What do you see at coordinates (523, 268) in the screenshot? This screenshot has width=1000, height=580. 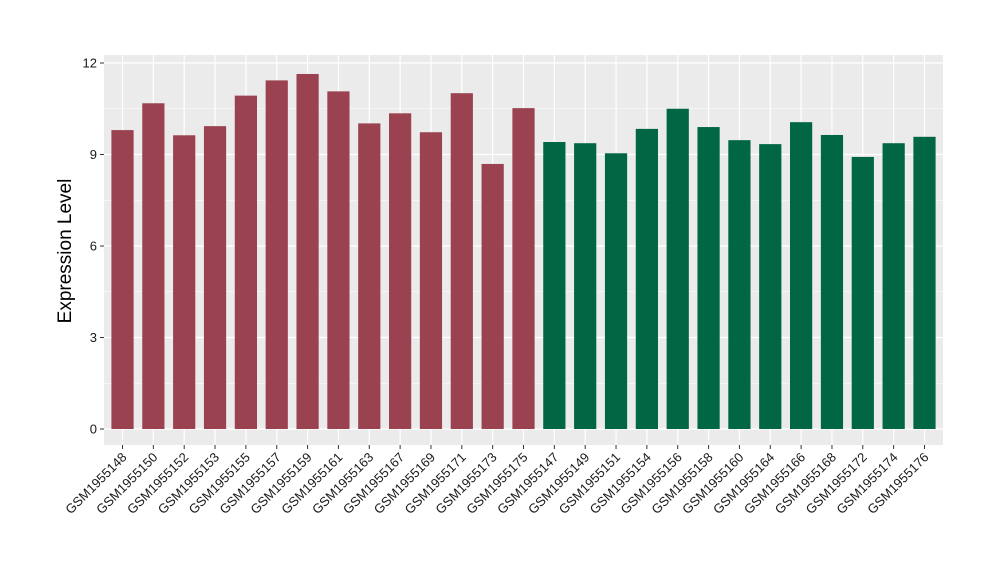 I see `bar-GSM1955175` at bounding box center [523, 268].